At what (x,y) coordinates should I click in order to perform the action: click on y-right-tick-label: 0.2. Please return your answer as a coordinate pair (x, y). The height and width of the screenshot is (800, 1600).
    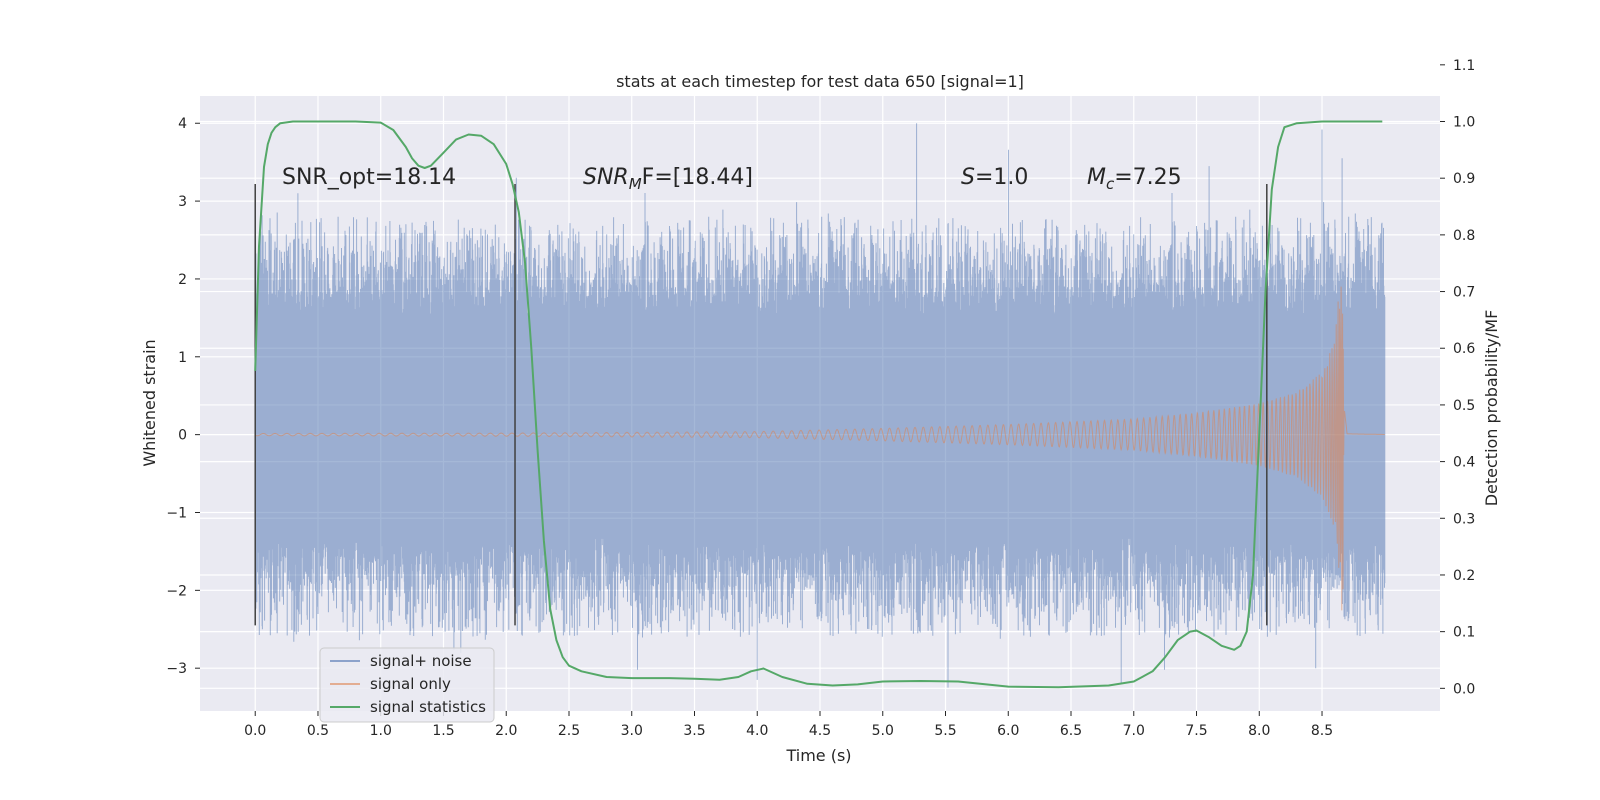
    Looking at the image, I should click on (1464, 576).